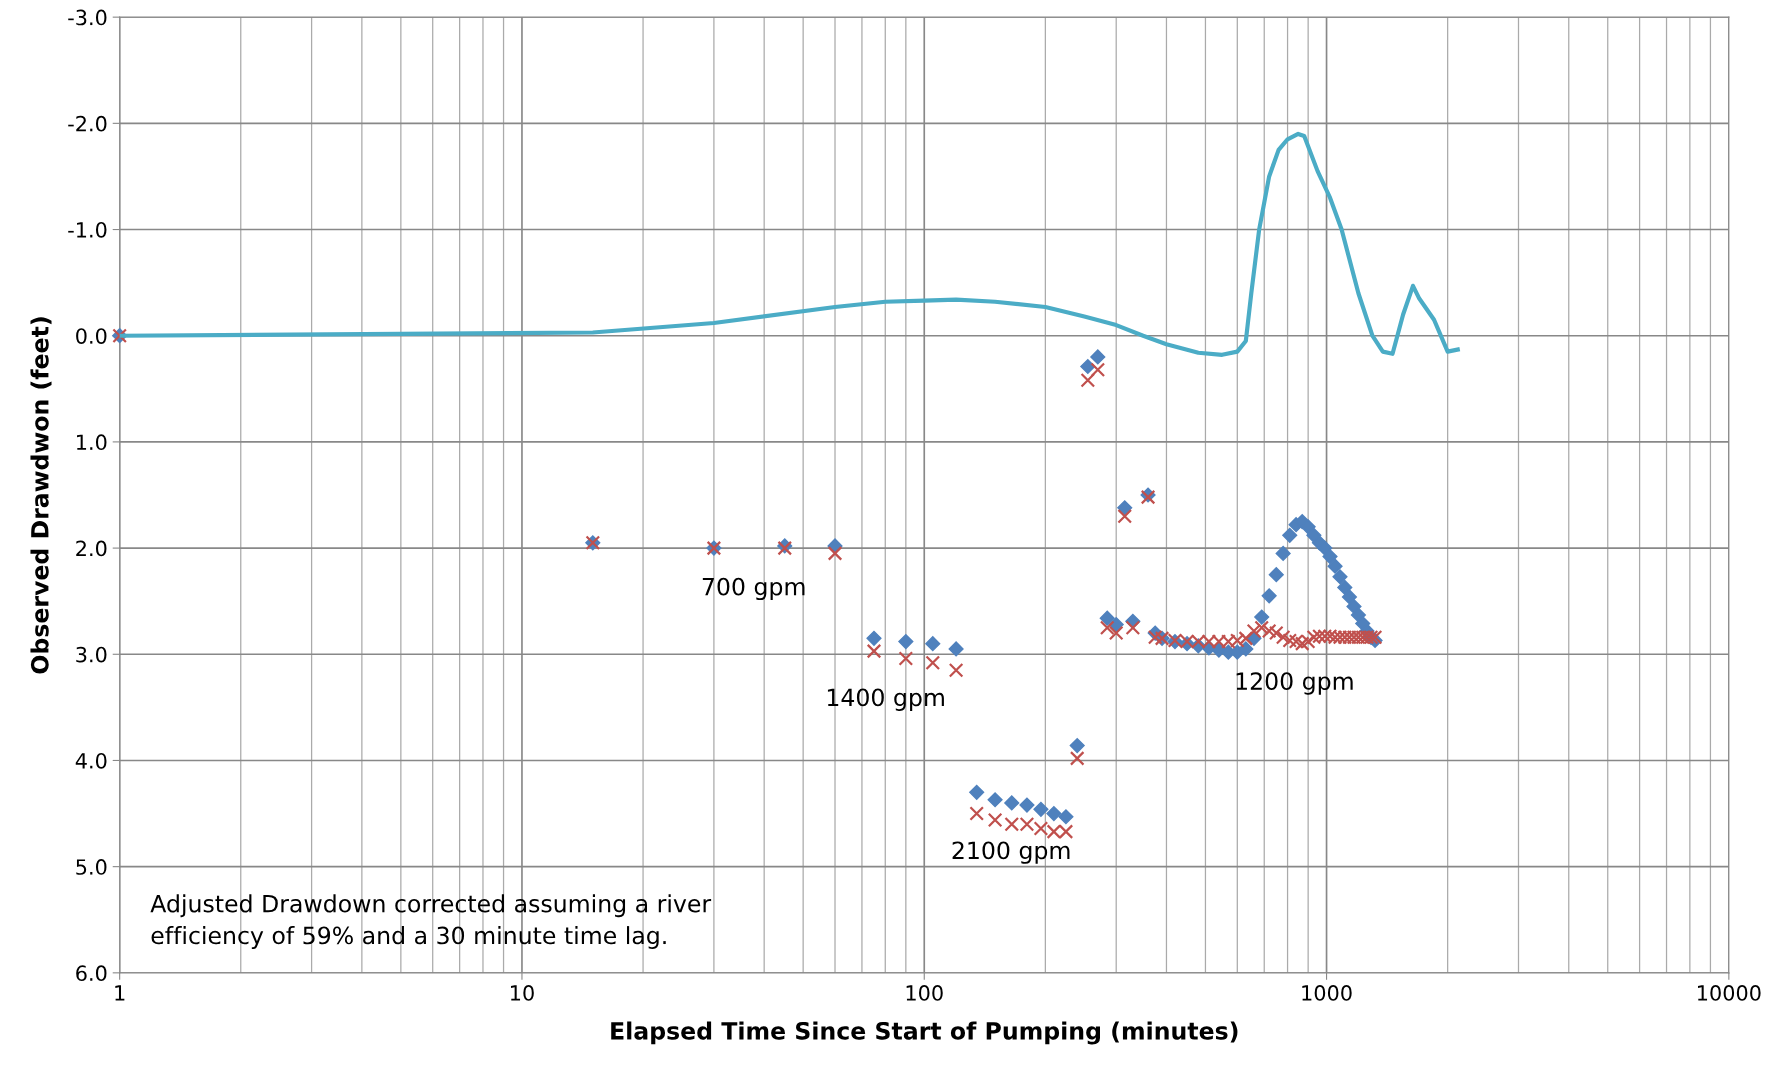 Image resolution: width=1786 pixels, height=1072 pixels. What do you see at coordinates (431, 921) in the screenshot?
I see `annotation: Adjusted Drawdown corrected assuming a river efficiency of 59% and a 30 minute time lag.` at bounding box center [431, 921].